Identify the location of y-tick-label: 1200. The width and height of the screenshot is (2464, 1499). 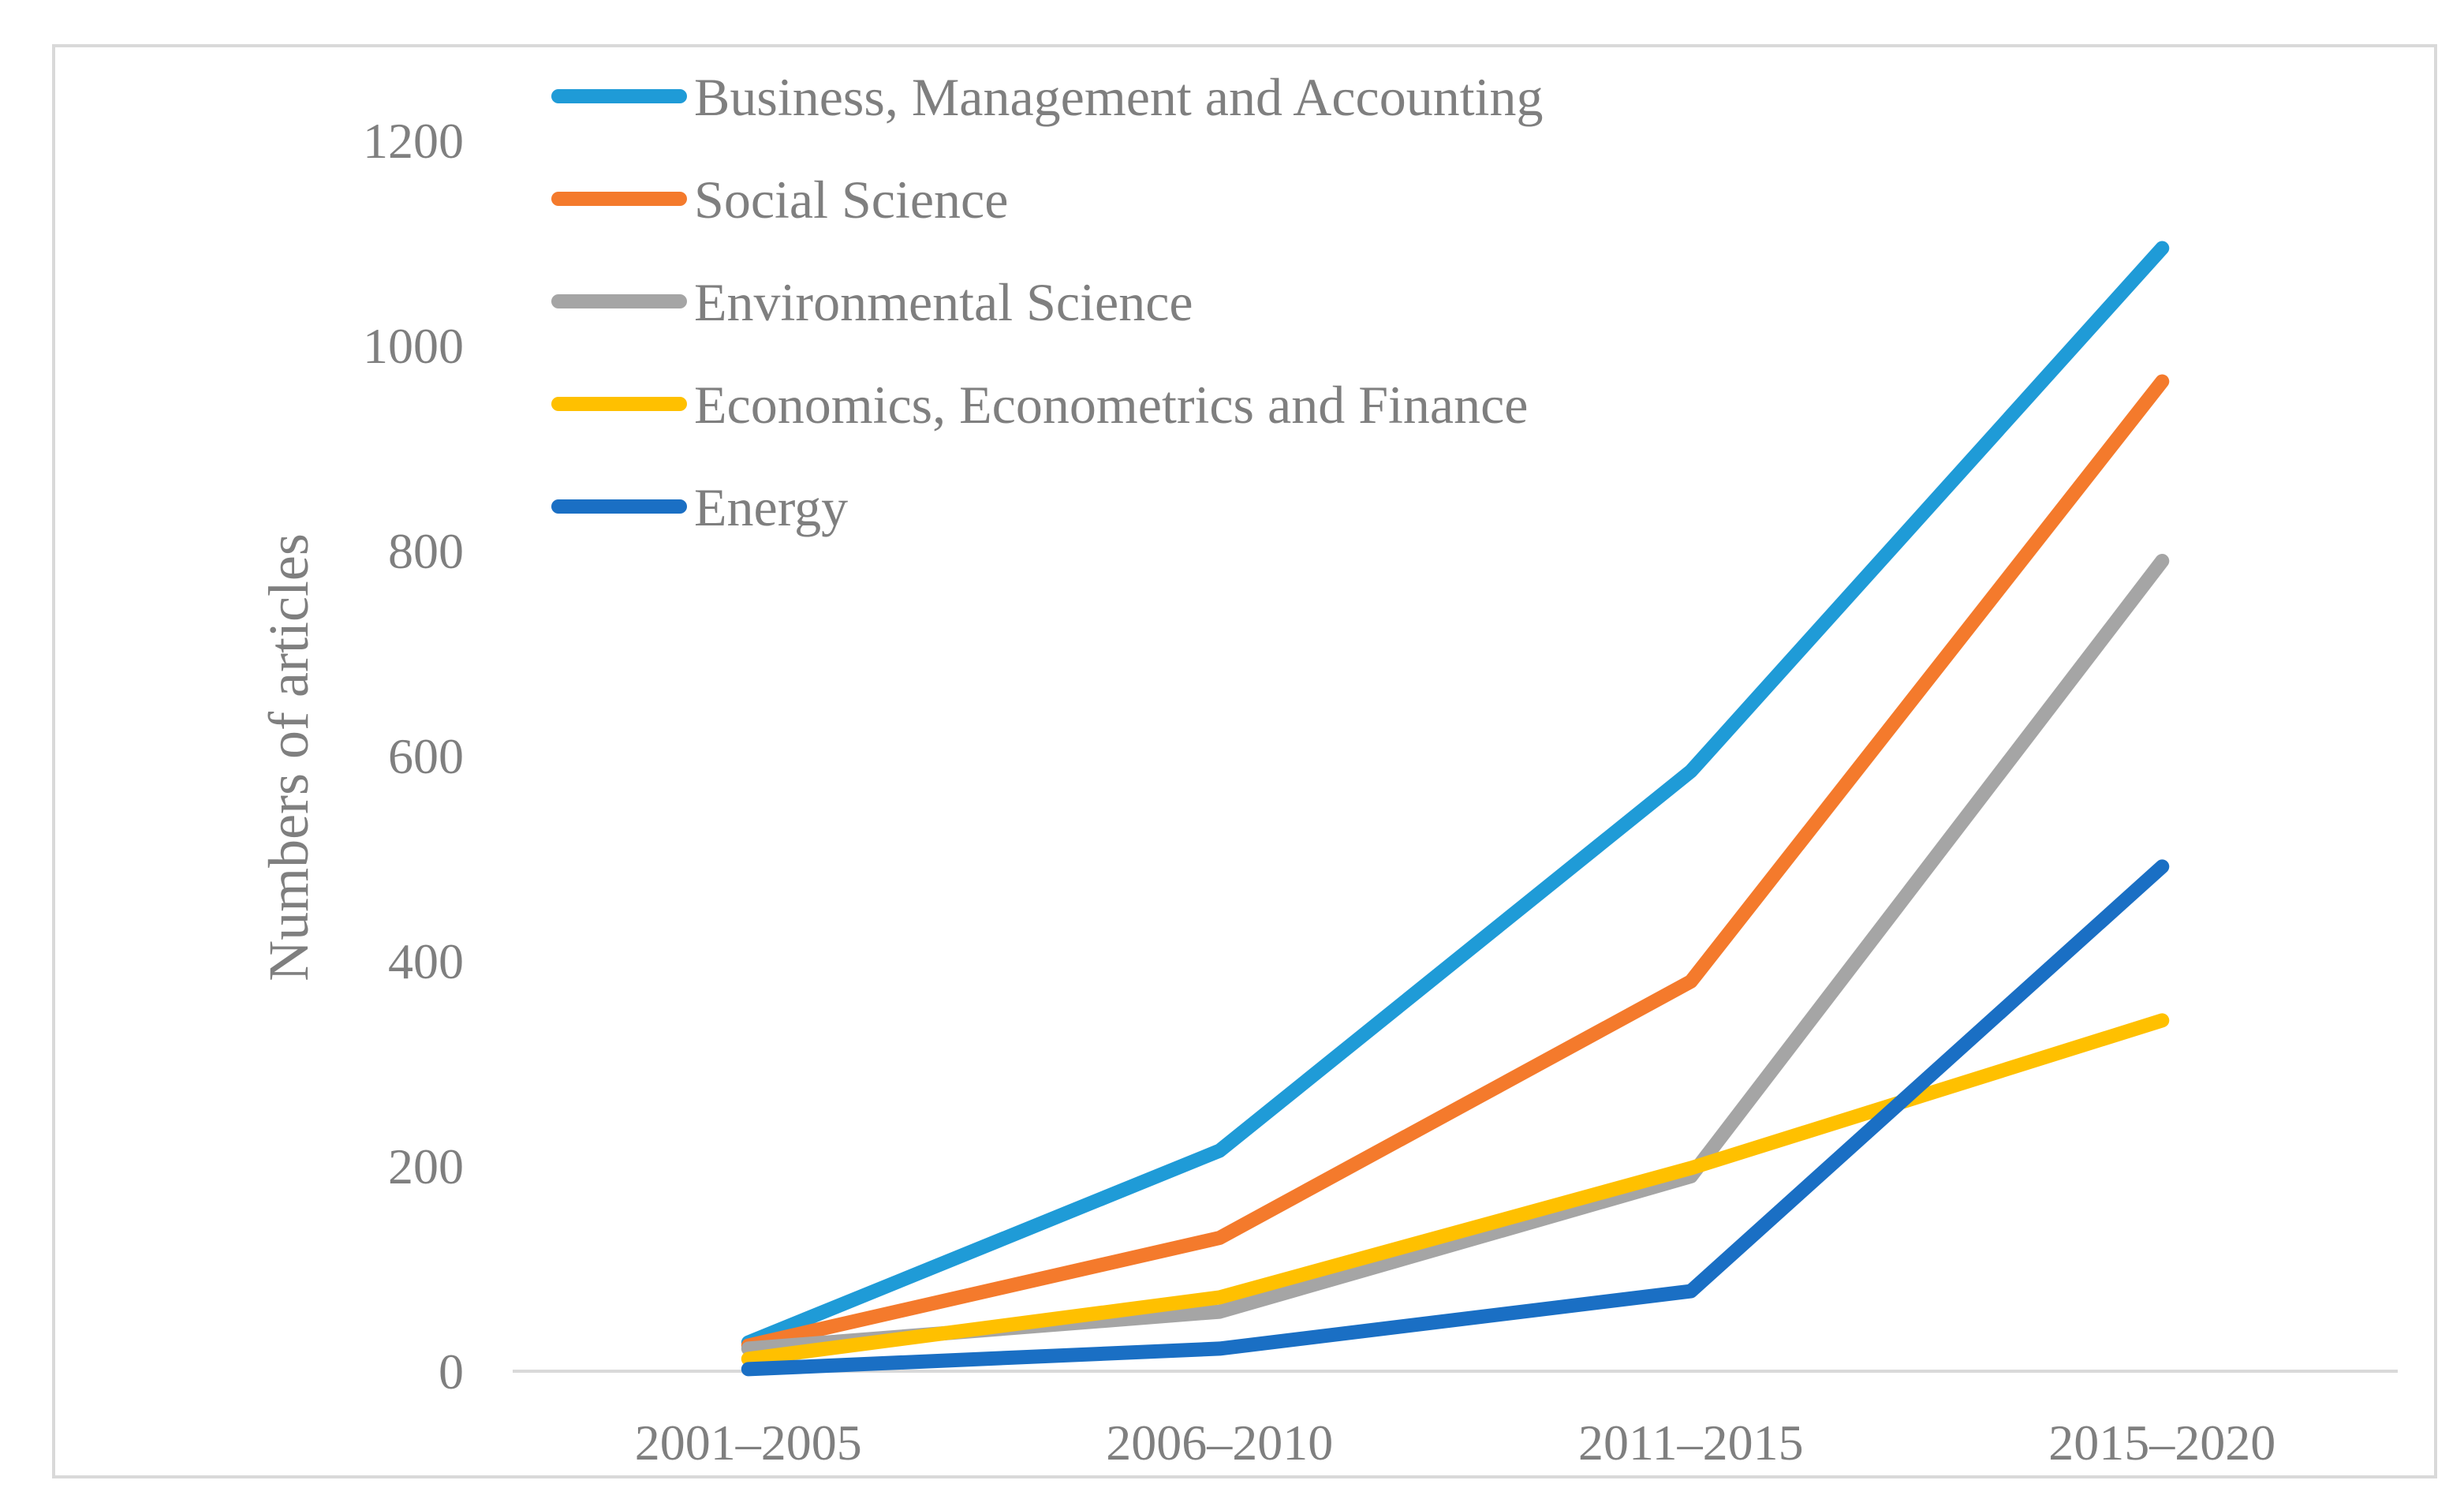
(413, 141).